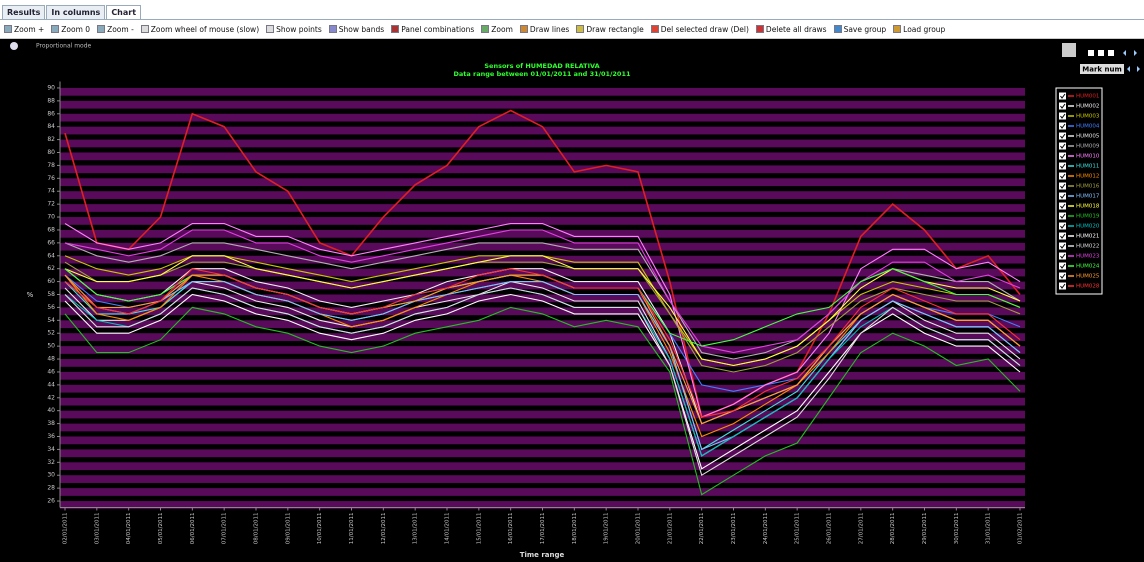 This screenshot has width=1144, height=562. I want to click on mark-num-label: Mark num, so click(1102, 70).